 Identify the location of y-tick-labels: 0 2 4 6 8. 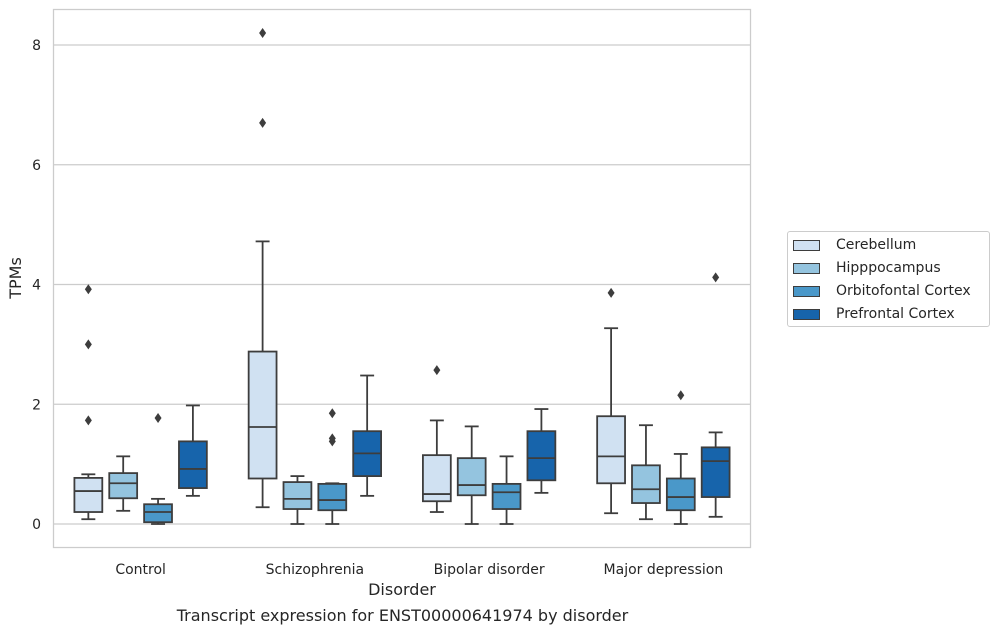
(36, 285).